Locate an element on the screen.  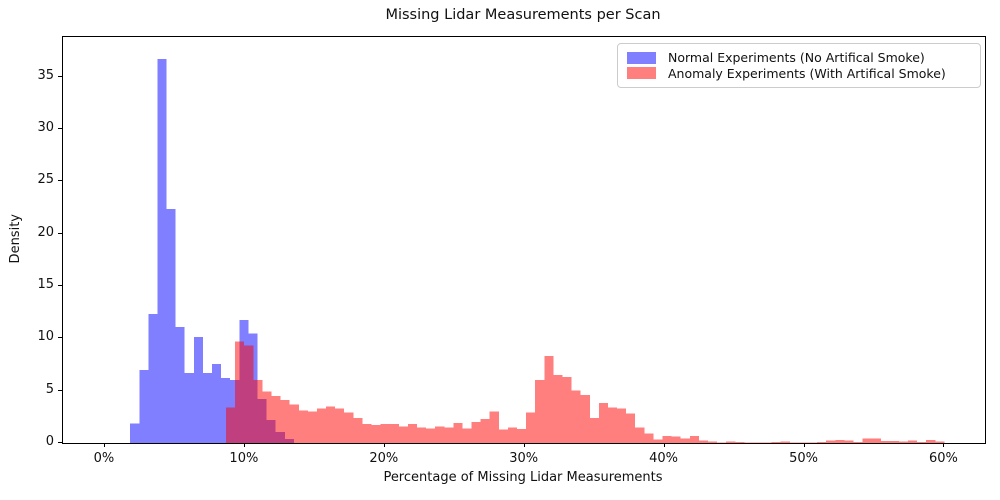
y-tick-label: 0 is located at coordinates (49, 441).